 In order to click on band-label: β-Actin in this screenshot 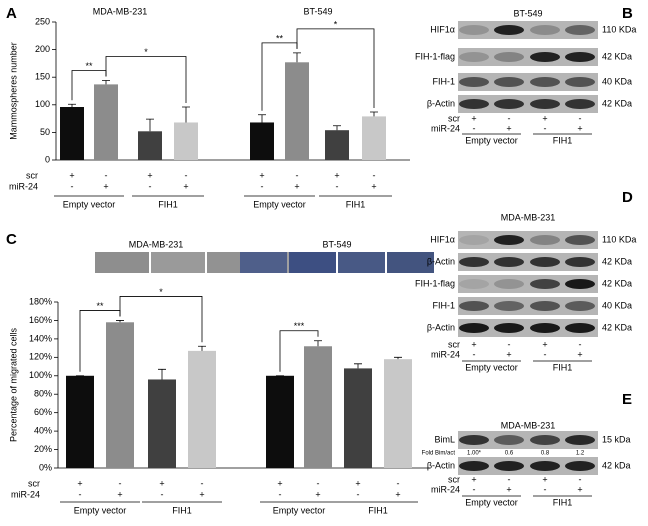, I will do `click(441, 261)`.